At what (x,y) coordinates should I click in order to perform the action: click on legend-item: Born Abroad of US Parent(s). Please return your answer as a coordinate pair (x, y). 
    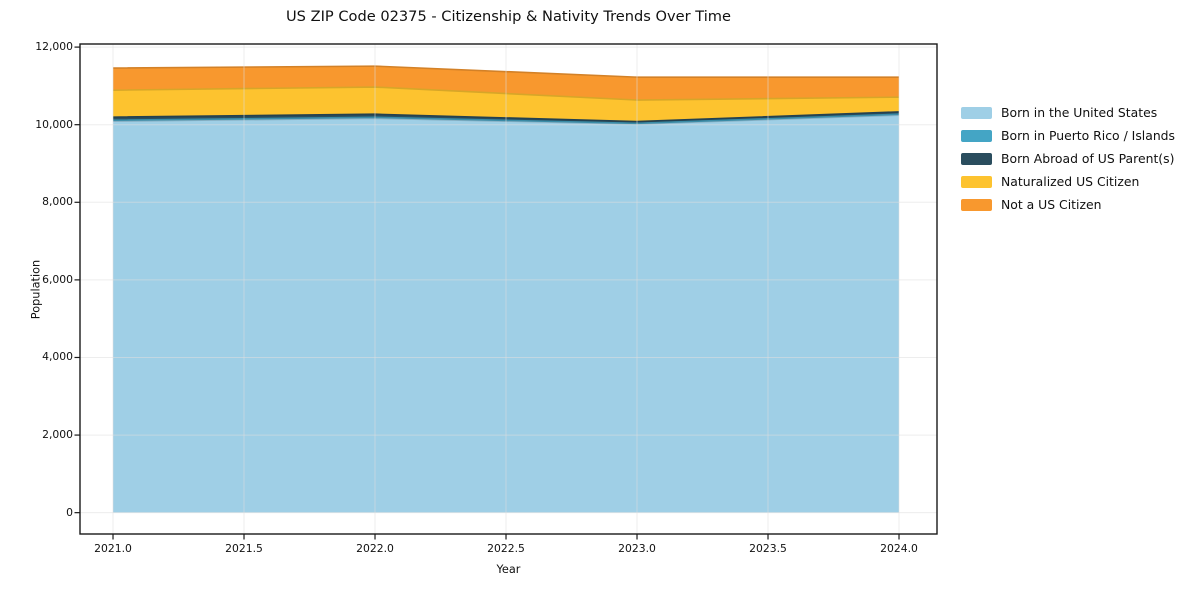
    Looking at the image, I should click on (1068, 158).